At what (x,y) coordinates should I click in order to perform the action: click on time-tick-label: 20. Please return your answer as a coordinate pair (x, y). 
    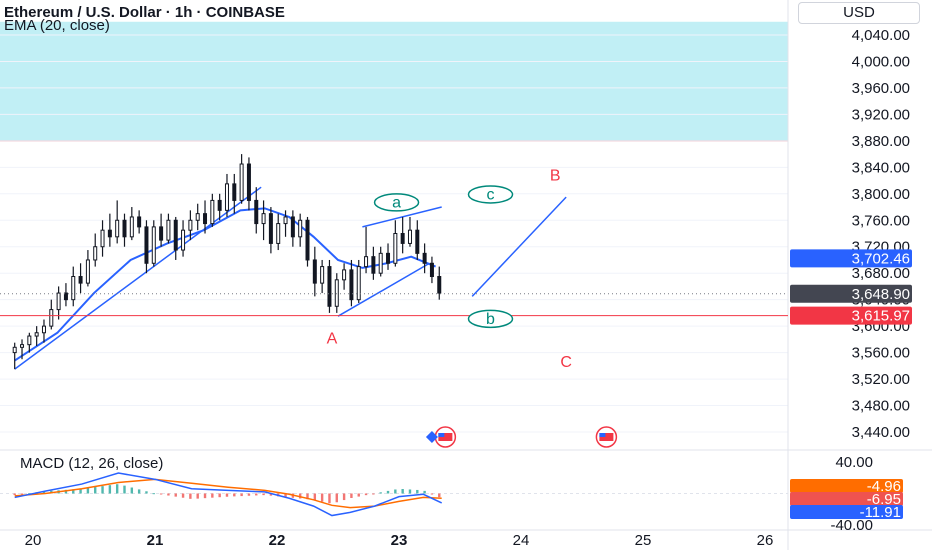
    Looking at the image, I should click on (33, 540).